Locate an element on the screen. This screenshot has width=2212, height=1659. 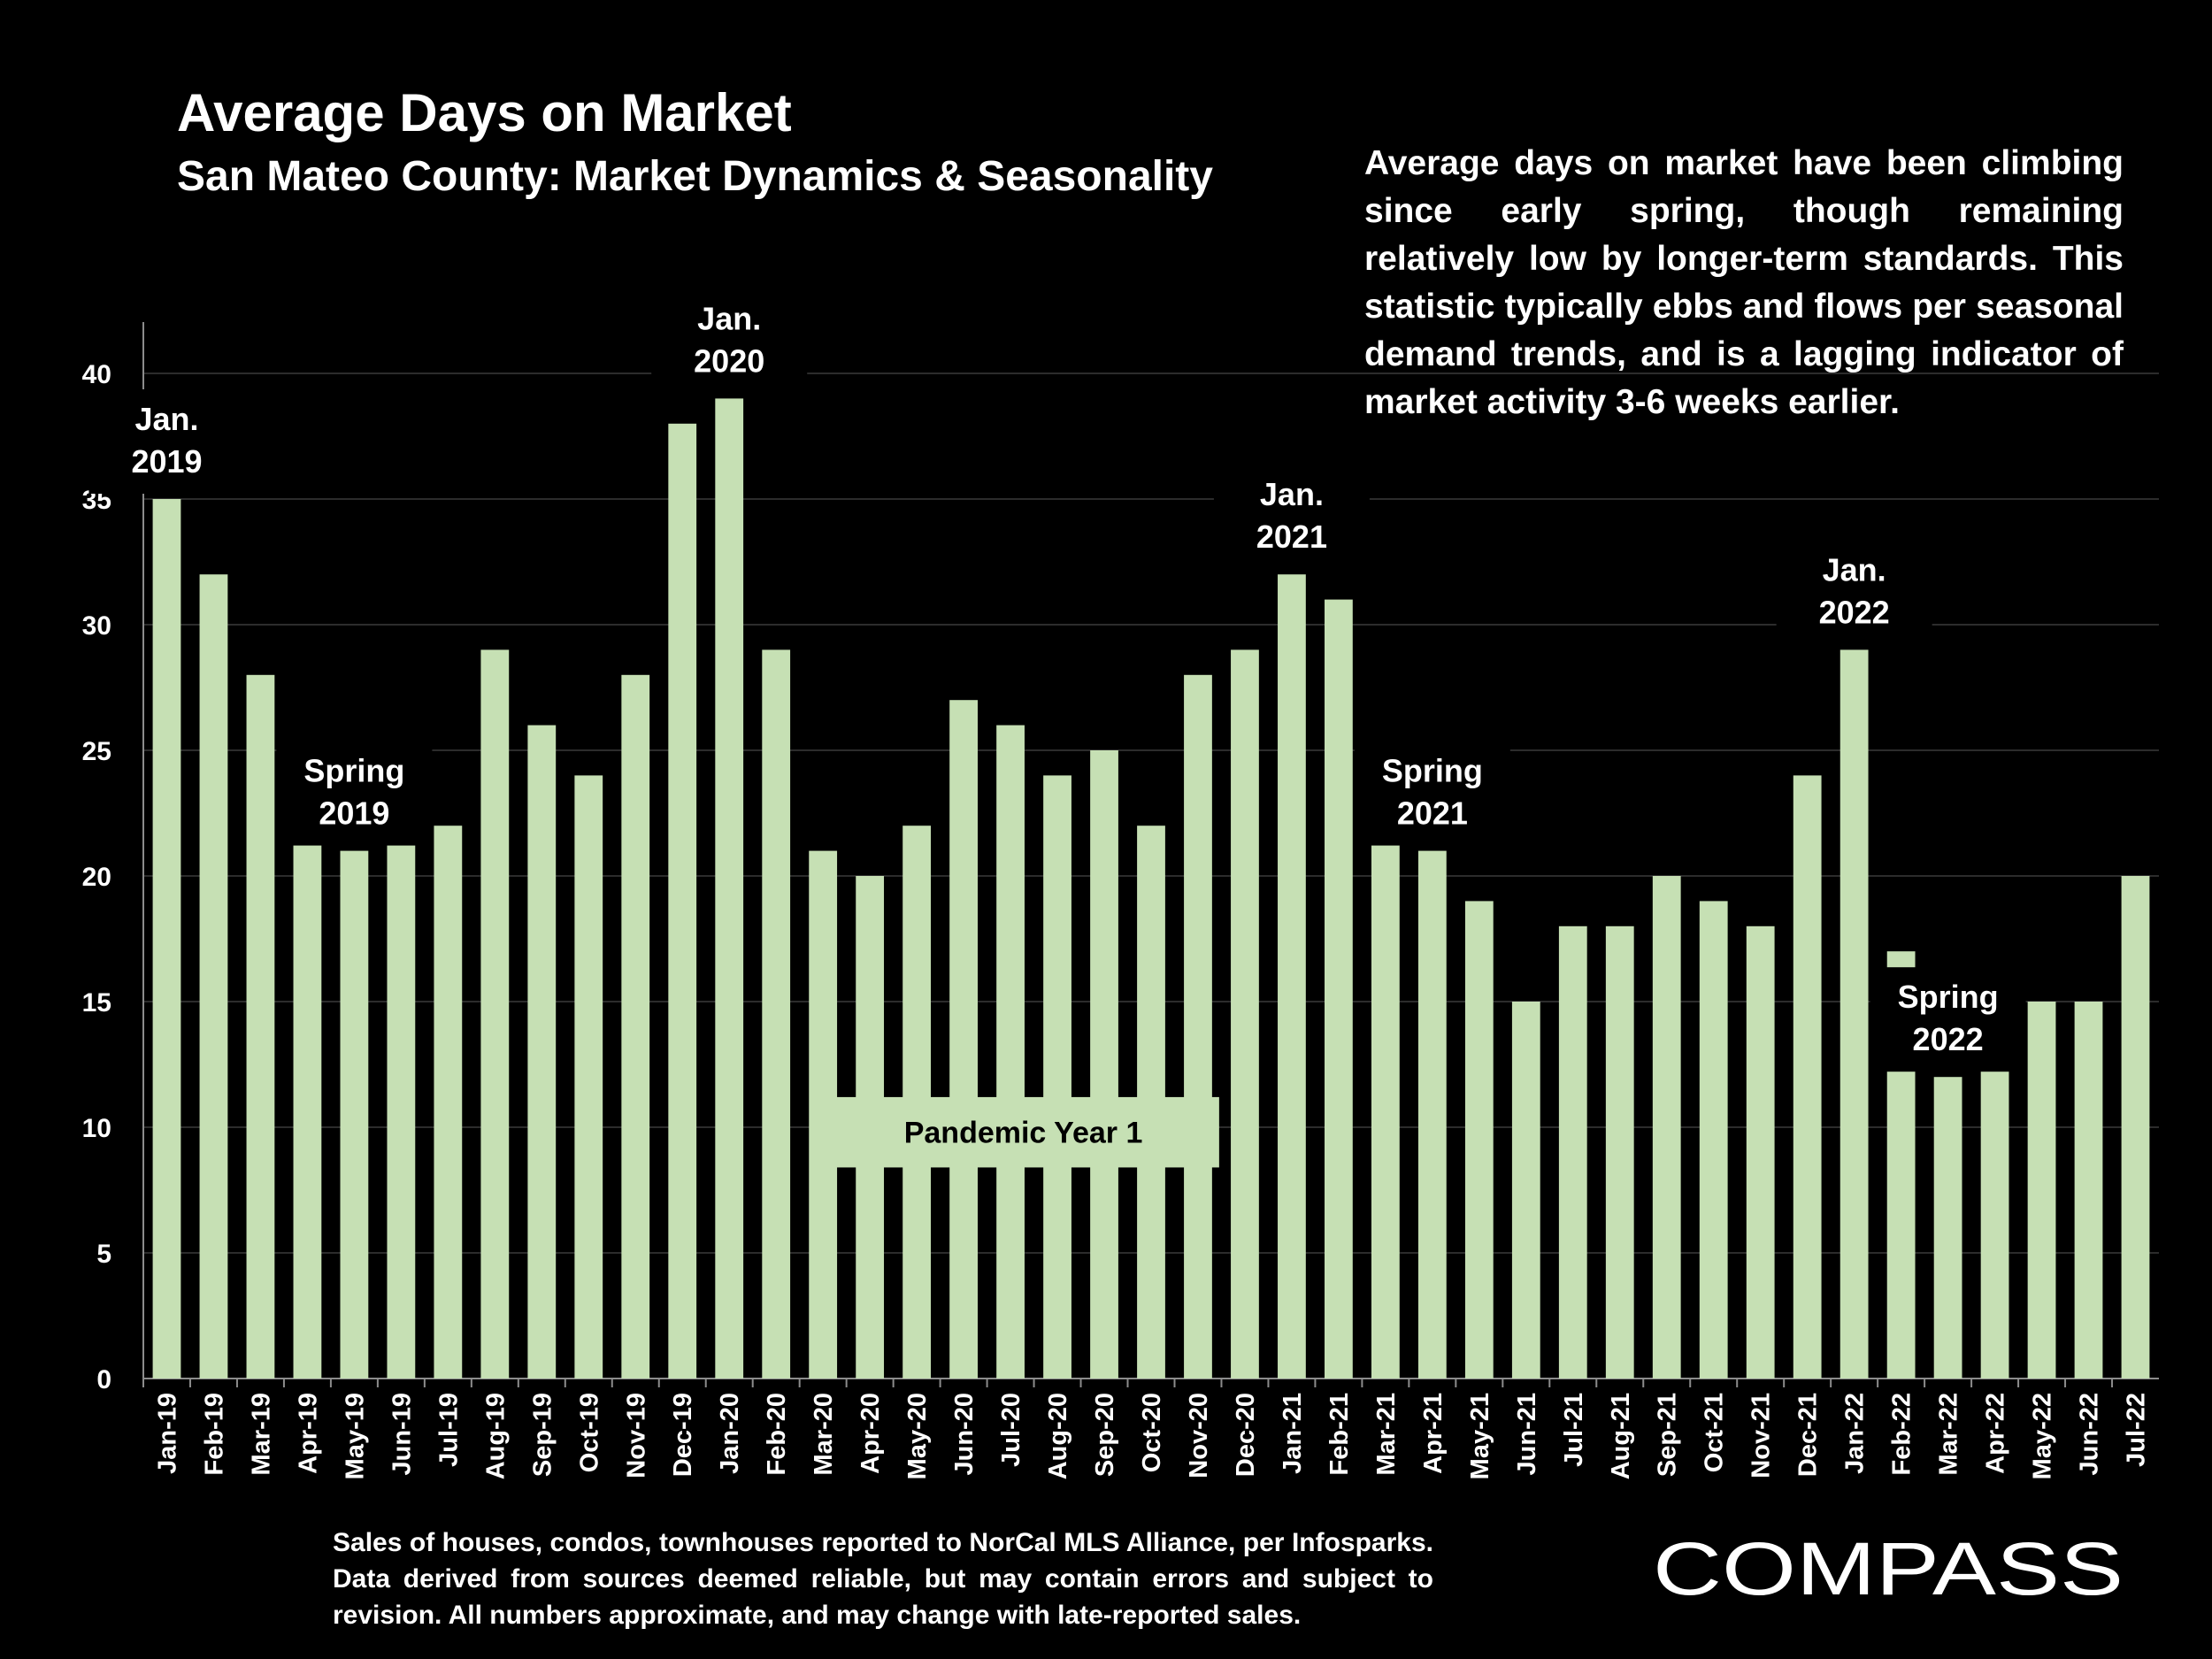
x-tick-label: Sep-21 is located at coordinates (1668, 1435).